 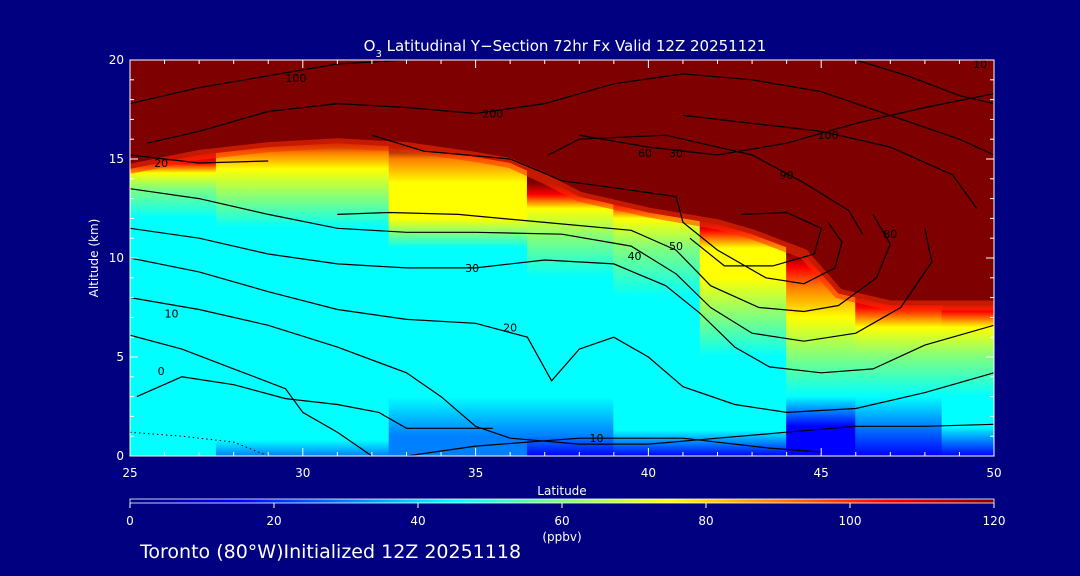 What do you see at coordinates (562, 501) in the screenshot?
I see `colorbar` at bounding box center [562, 501].